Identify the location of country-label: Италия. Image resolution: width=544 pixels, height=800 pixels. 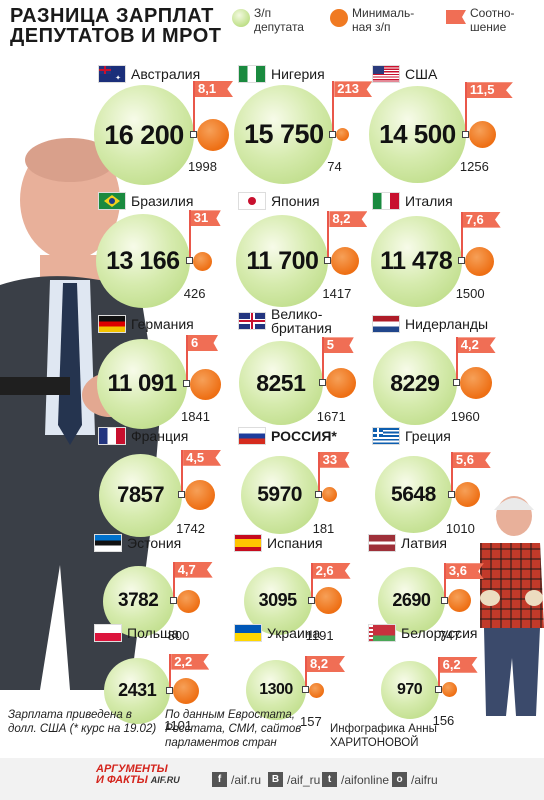
(412, 201).